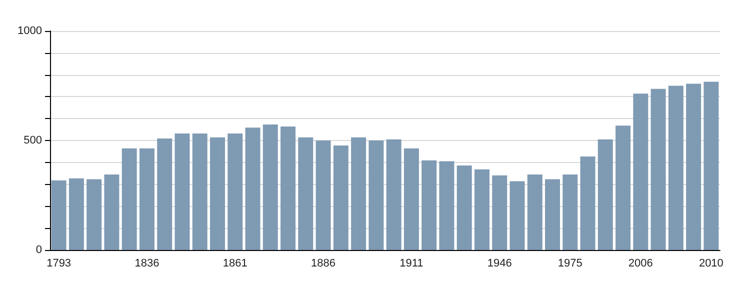 This screenshot has height=300, width=750. Describe the element at coordinates (499, 264) in the screenshot. I see `x-tick-label: 1946` at that location.